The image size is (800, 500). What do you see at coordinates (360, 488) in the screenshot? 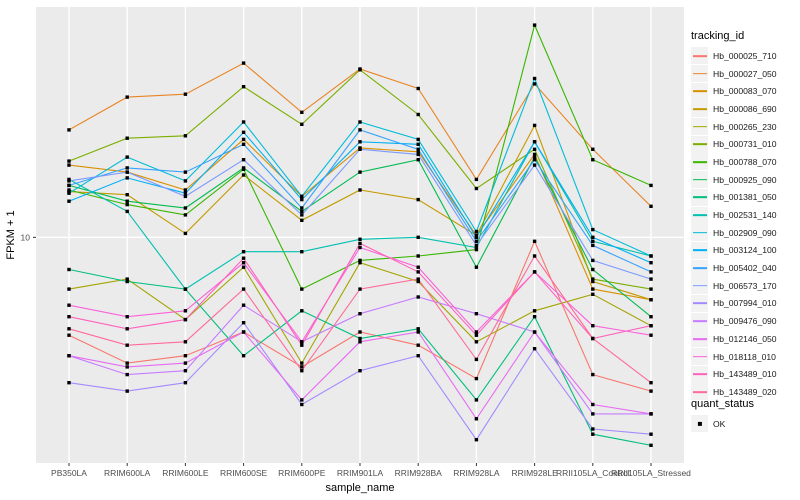
I see `x-axis-title: sample_name` at bounding box center [360, 488].